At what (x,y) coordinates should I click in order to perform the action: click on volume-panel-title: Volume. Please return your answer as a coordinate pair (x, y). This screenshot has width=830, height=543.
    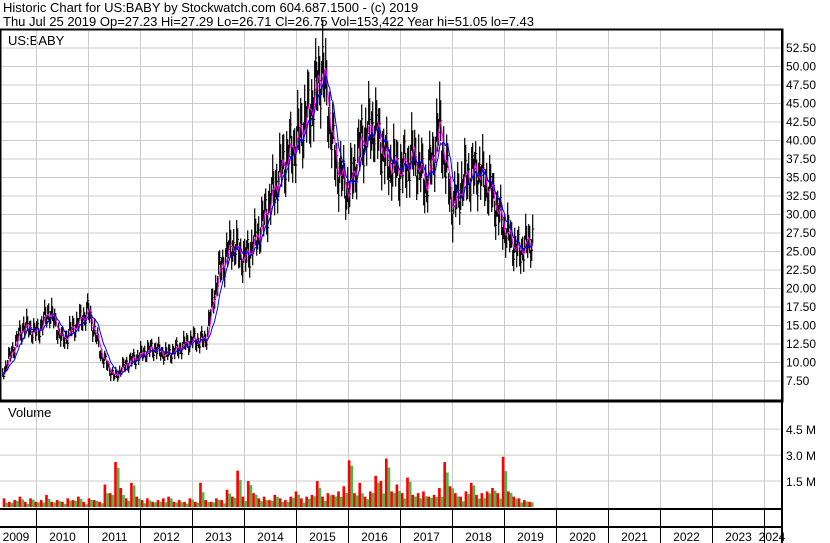
    Looking at the image, I should click on (29, 412).